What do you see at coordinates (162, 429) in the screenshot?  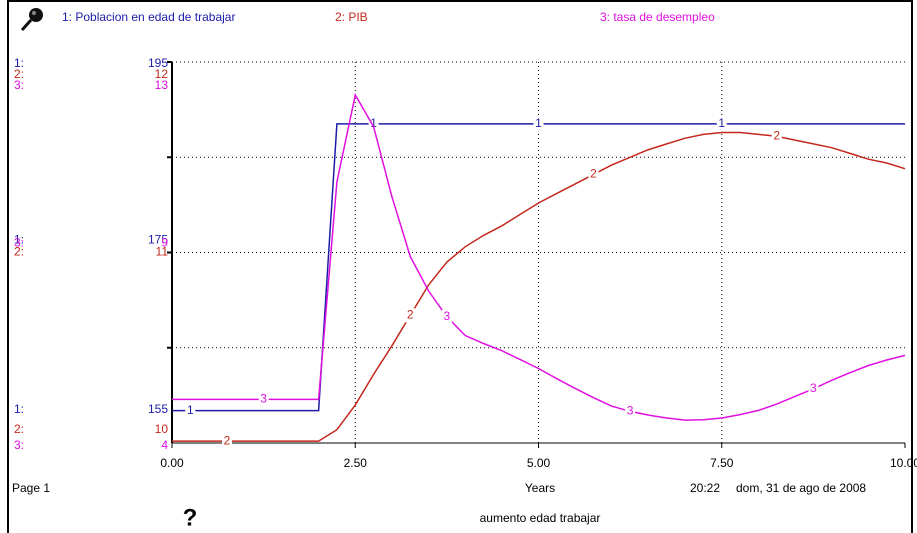 I see `y-tick-label: 10` at bounding box center [162, 429].